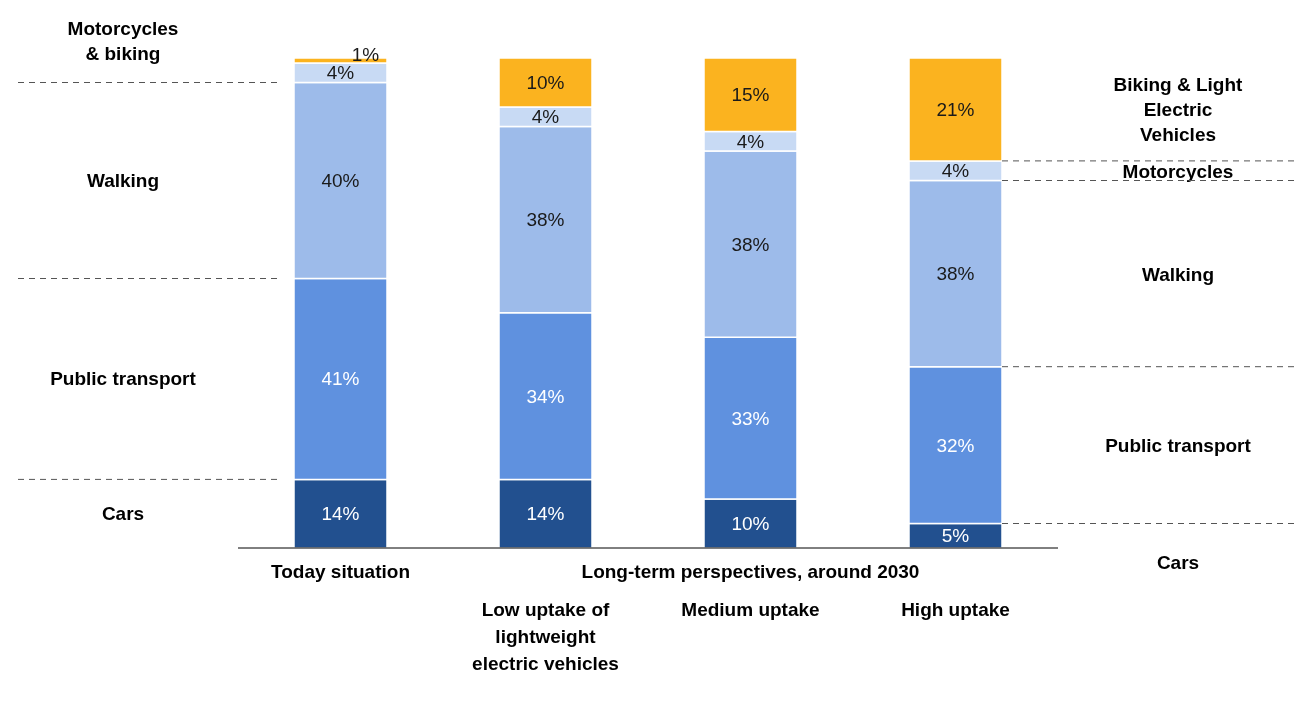 This screenshot has width=1310, height=702. Describe the element at coordinates (955, 536) in the screenshot. I see `data-label: 5%` at that location.